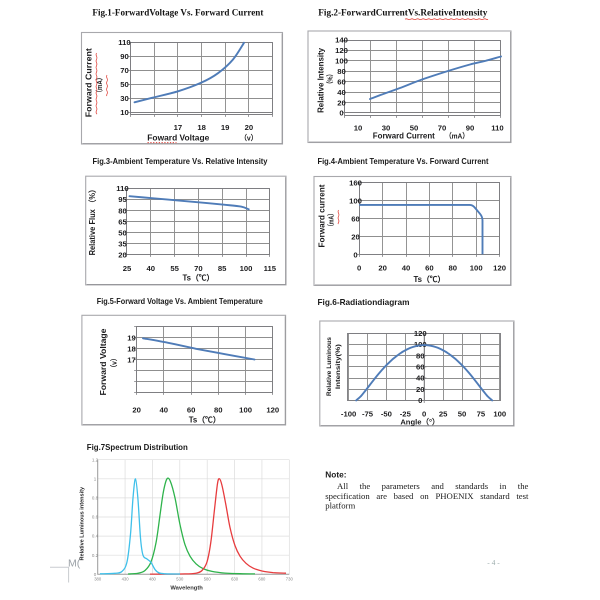 The width and height of the screenshot is (600, 600). What do you see at coordinates (355, 183) in the screenshot?
I see `svg-text: 160` at bounding box center [355, 183].